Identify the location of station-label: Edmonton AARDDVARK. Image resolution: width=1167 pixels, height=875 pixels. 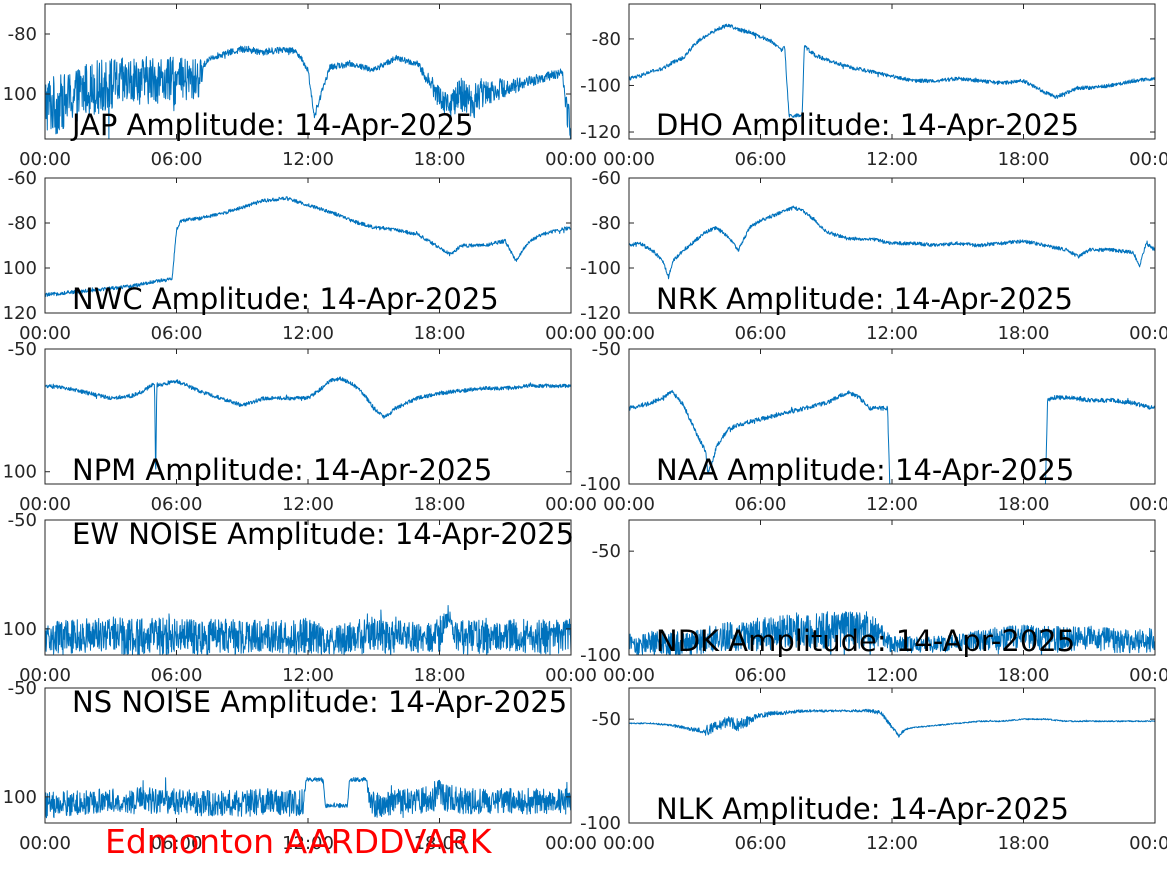
(299, 841).